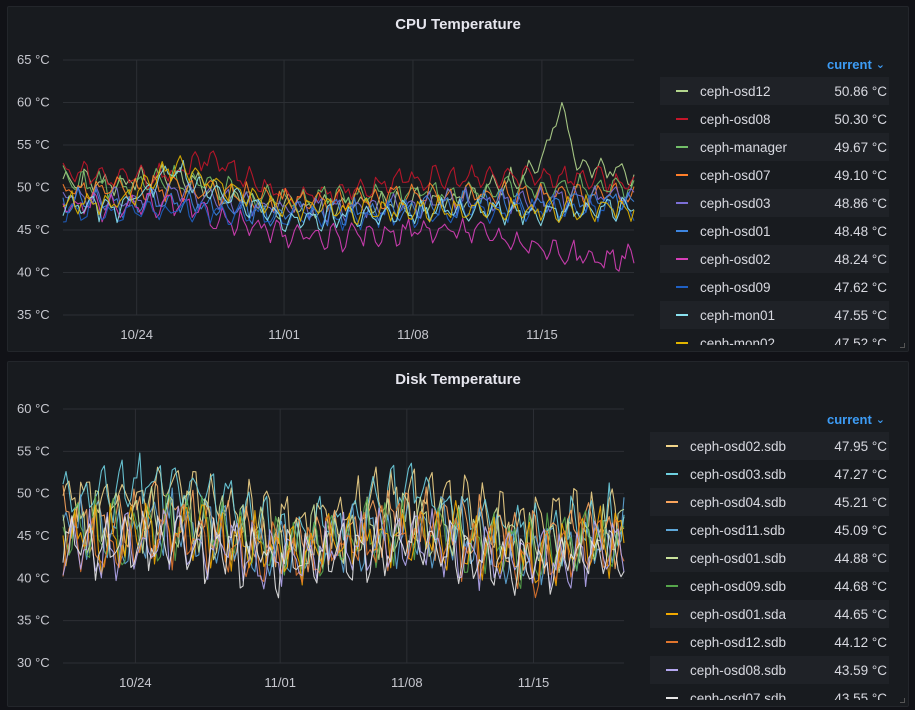  What do you see at coordinates (860, 175) in the screenshot?
I see `legend-series-value: 49.10 °C` at bounding box center [860, 175].